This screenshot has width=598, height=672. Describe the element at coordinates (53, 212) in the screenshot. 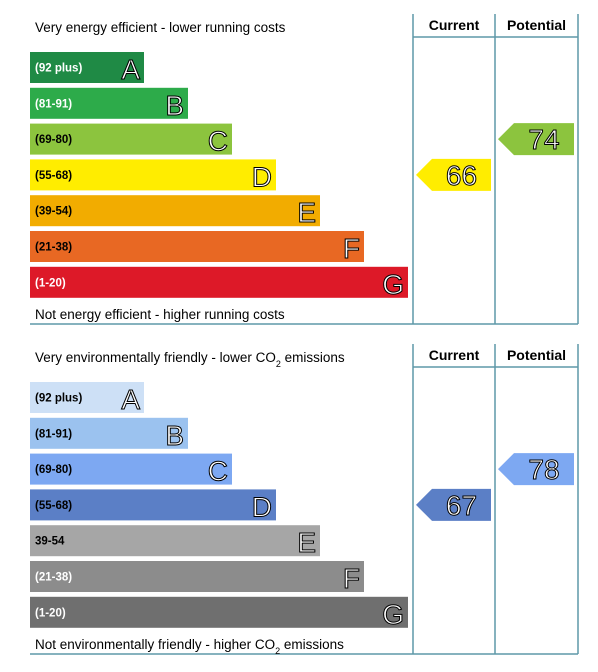

I see `band-range-label: (39-54)` at that location.